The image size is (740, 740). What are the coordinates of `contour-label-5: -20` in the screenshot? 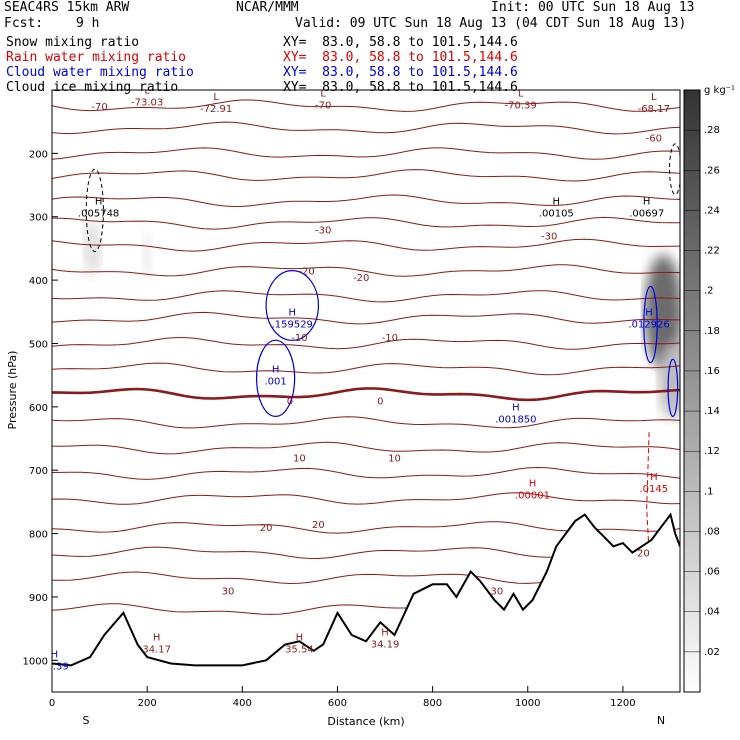 It's located at (361, 278).